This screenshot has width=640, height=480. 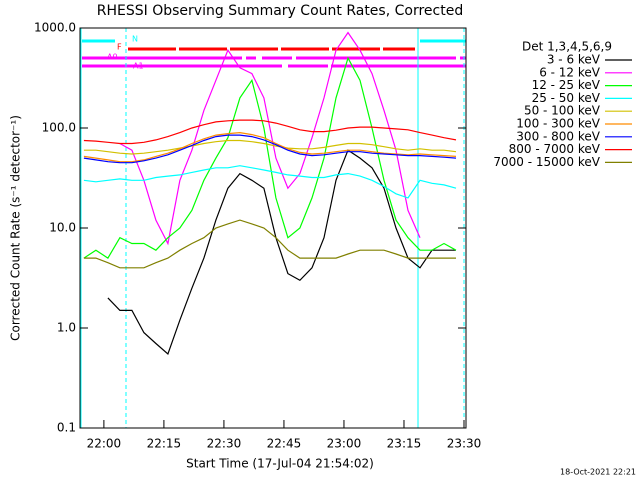 I want to click on legend-label: 800 - 7000 keV, so click(x=555, y=149).